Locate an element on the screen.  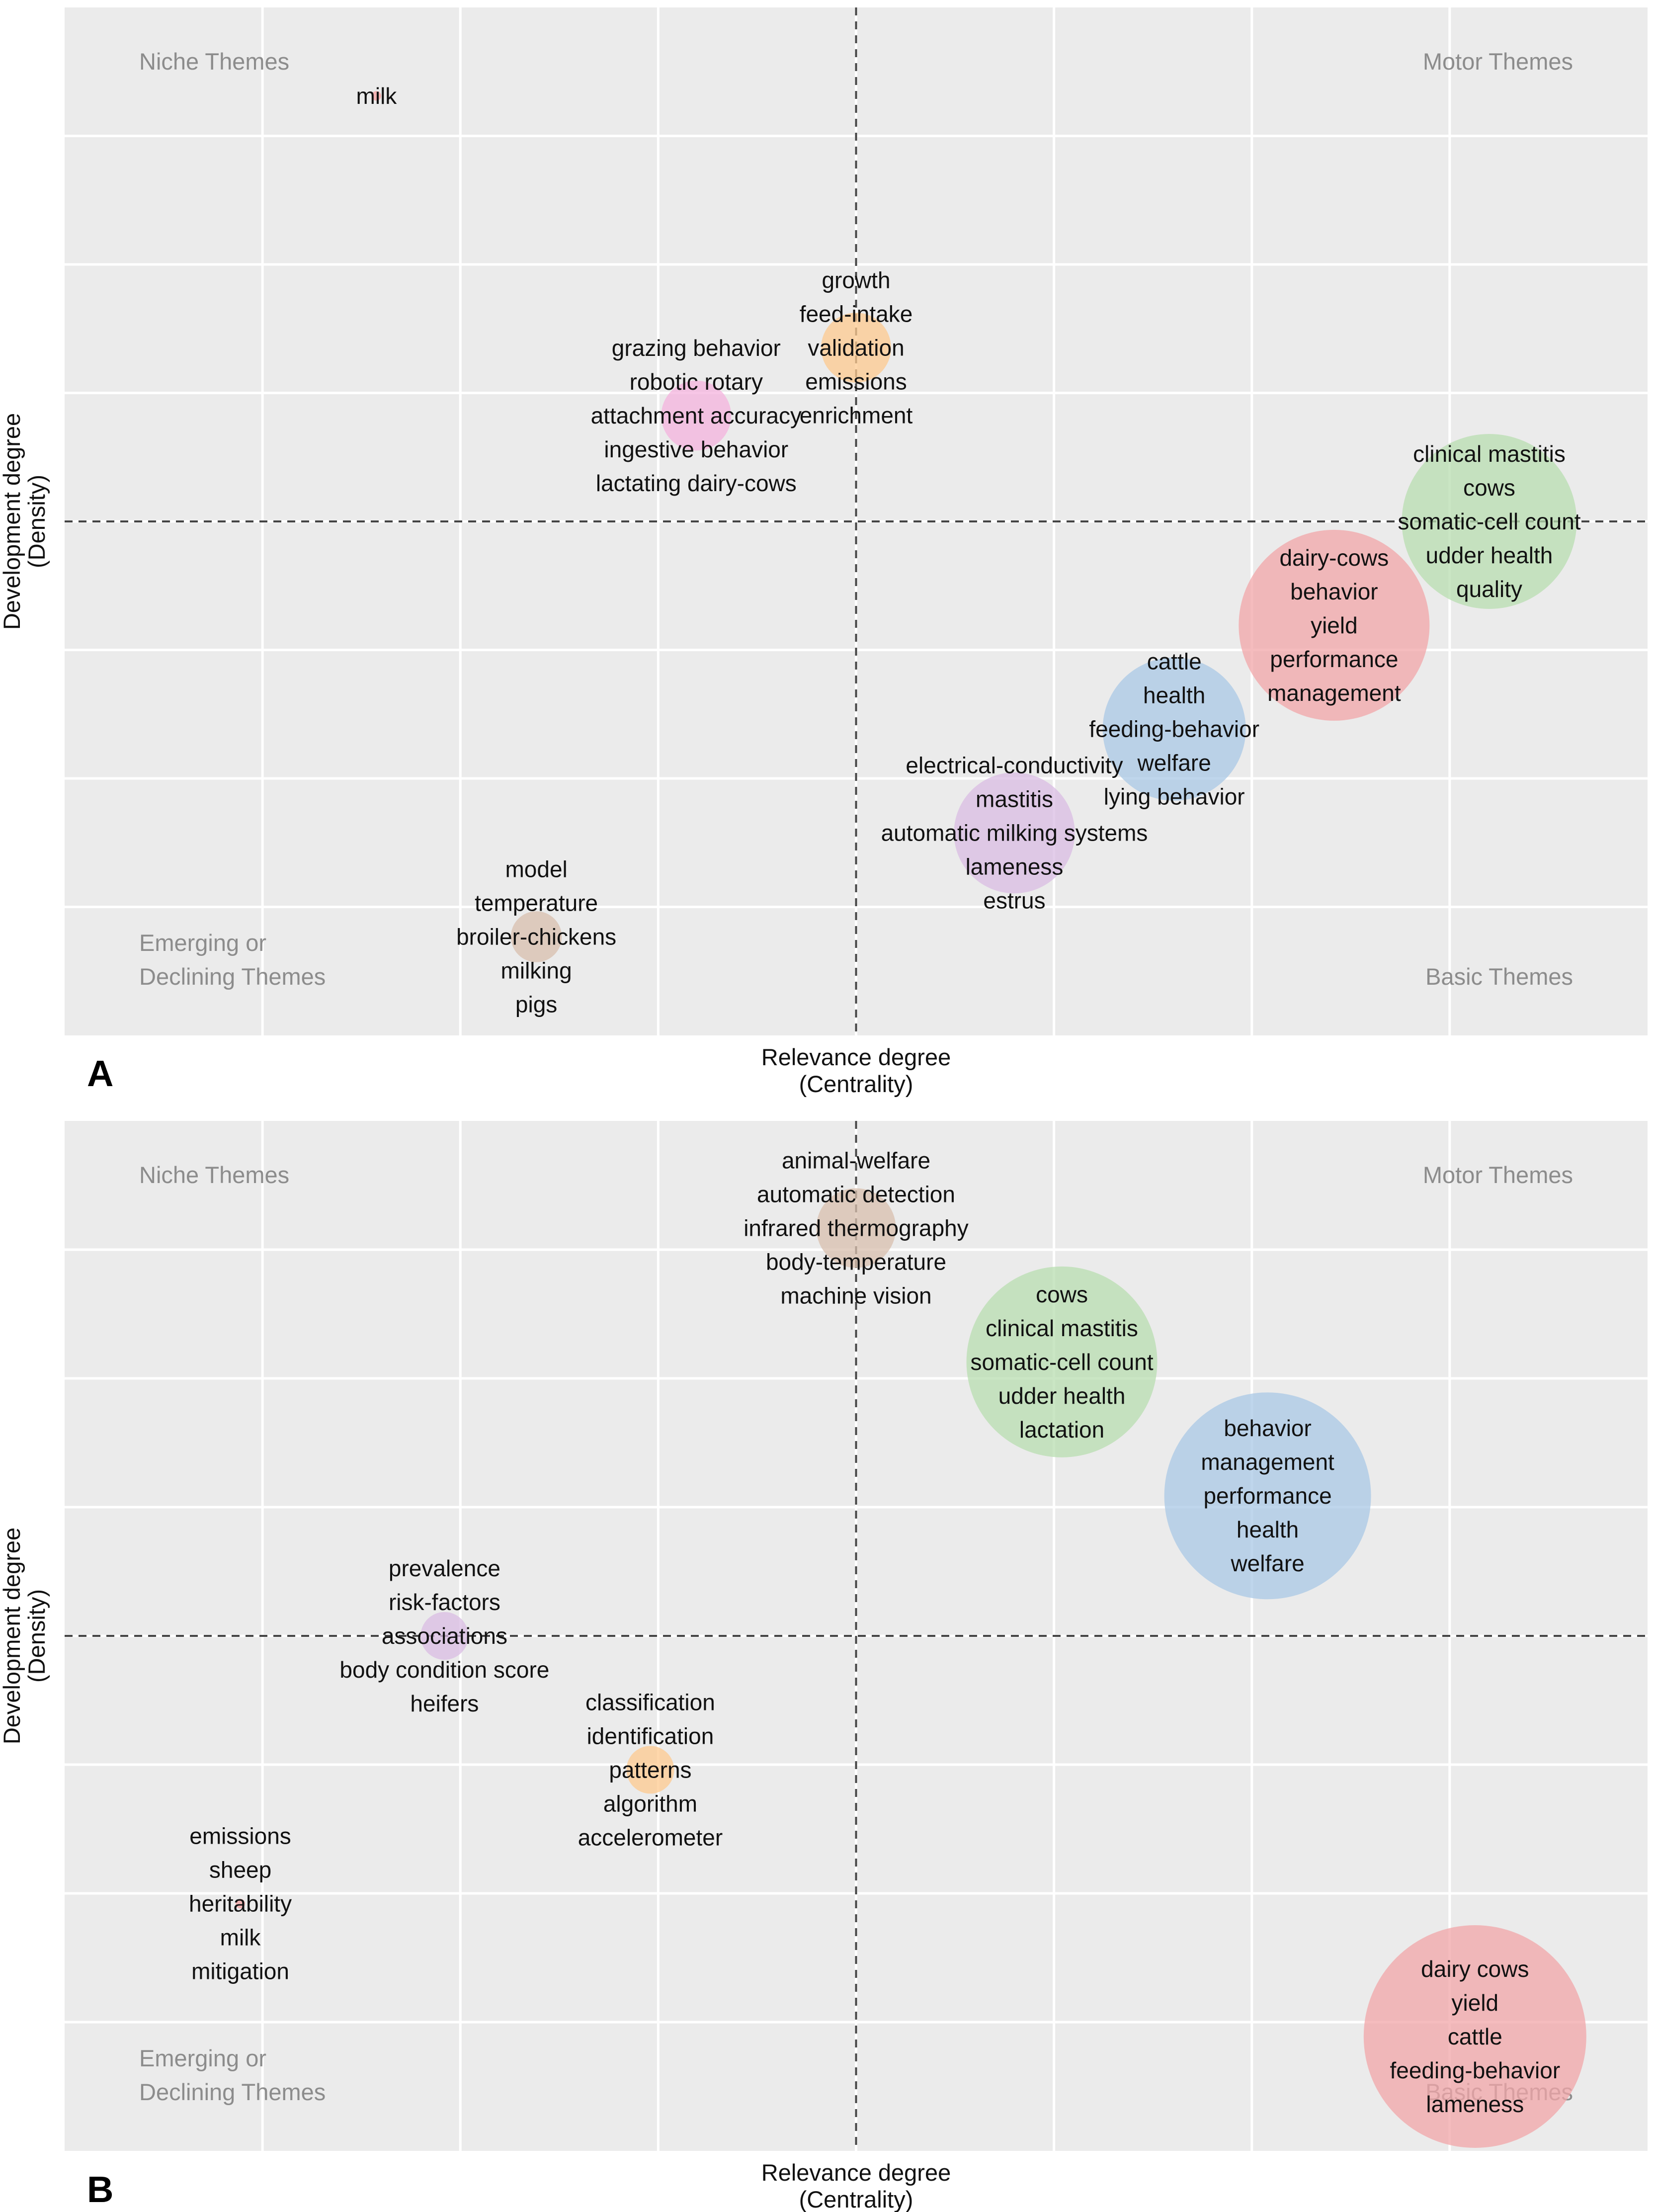
cluster-keyword: accelerometer is located at coordinates (650, 1837).